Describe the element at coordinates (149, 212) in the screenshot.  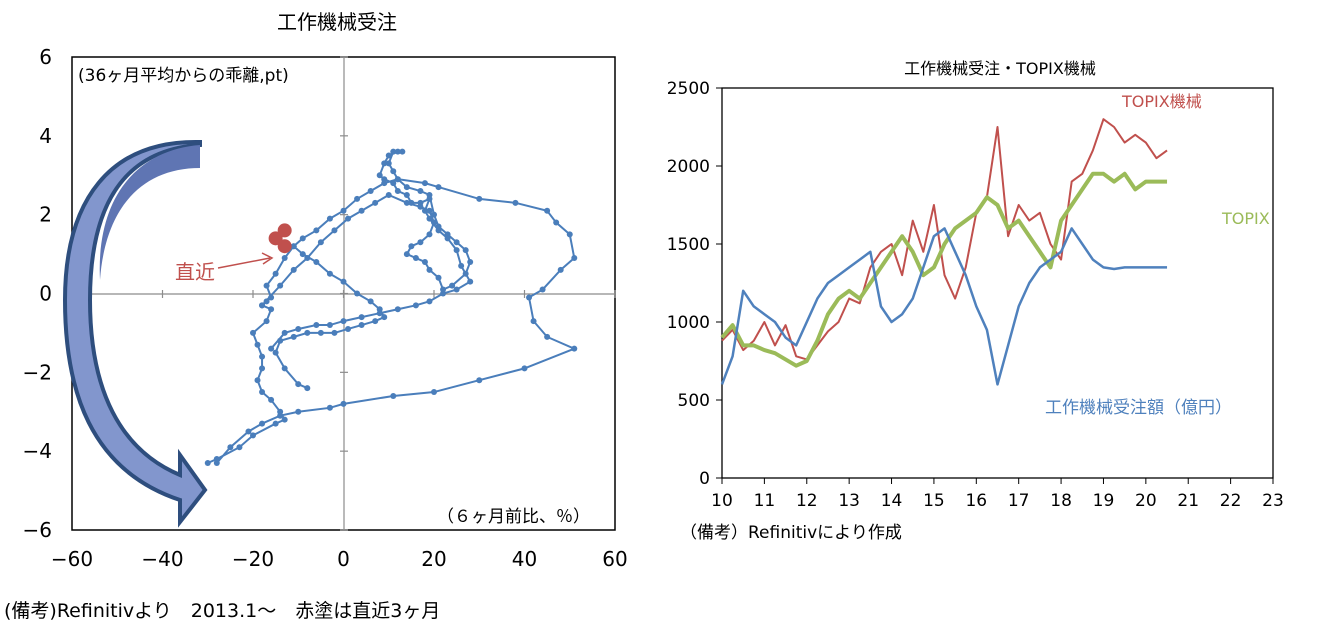
I see `curved-arrow-shade` at that location.